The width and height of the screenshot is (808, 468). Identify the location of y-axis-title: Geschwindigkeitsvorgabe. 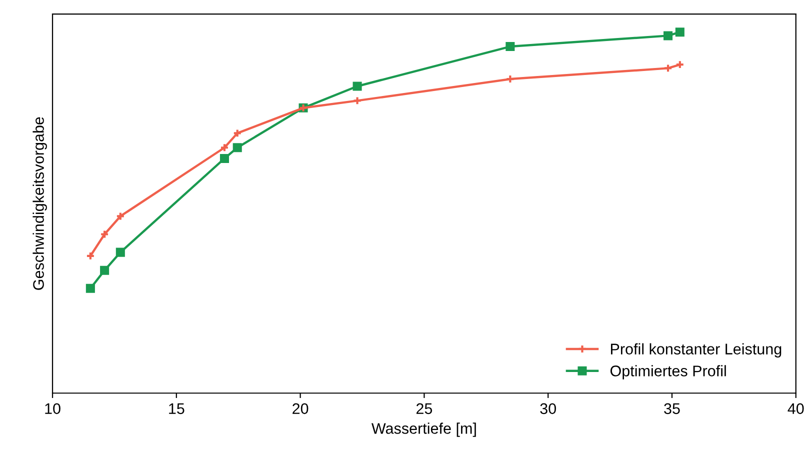
(39, 203).